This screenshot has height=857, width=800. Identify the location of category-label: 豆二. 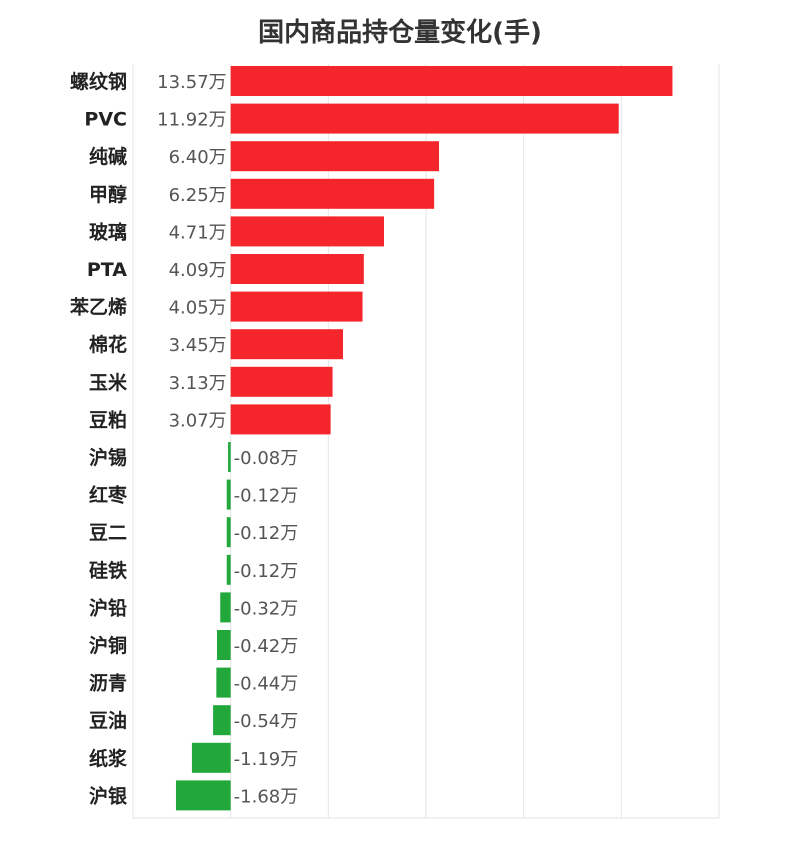
(108, 533).